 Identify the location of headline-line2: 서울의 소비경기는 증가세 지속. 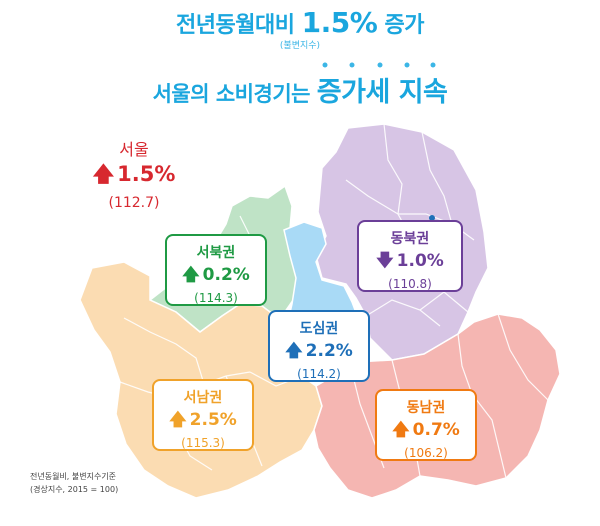
(300, 89).